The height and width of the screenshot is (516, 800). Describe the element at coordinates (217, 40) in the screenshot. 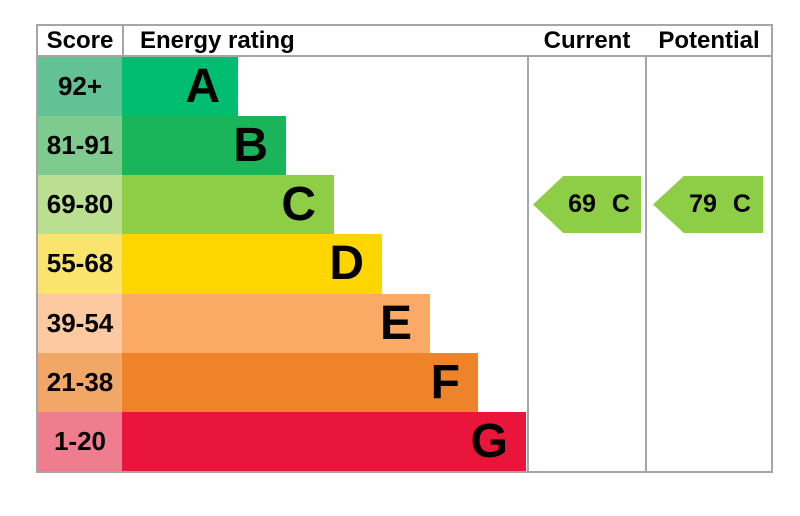

I see `energy-rating-column-header: Energy rating` at that location.